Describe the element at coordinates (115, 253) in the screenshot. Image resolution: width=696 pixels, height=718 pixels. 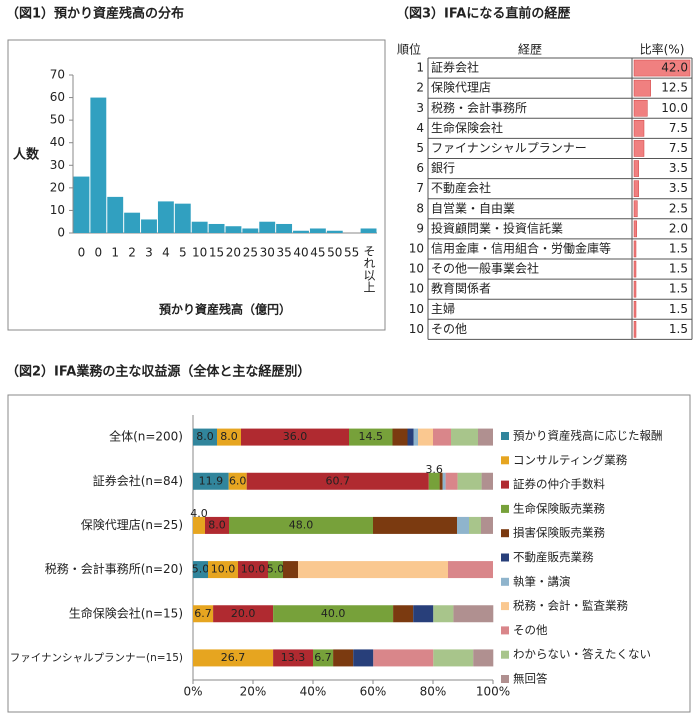
I see `x-tick-label: 1` at that location.